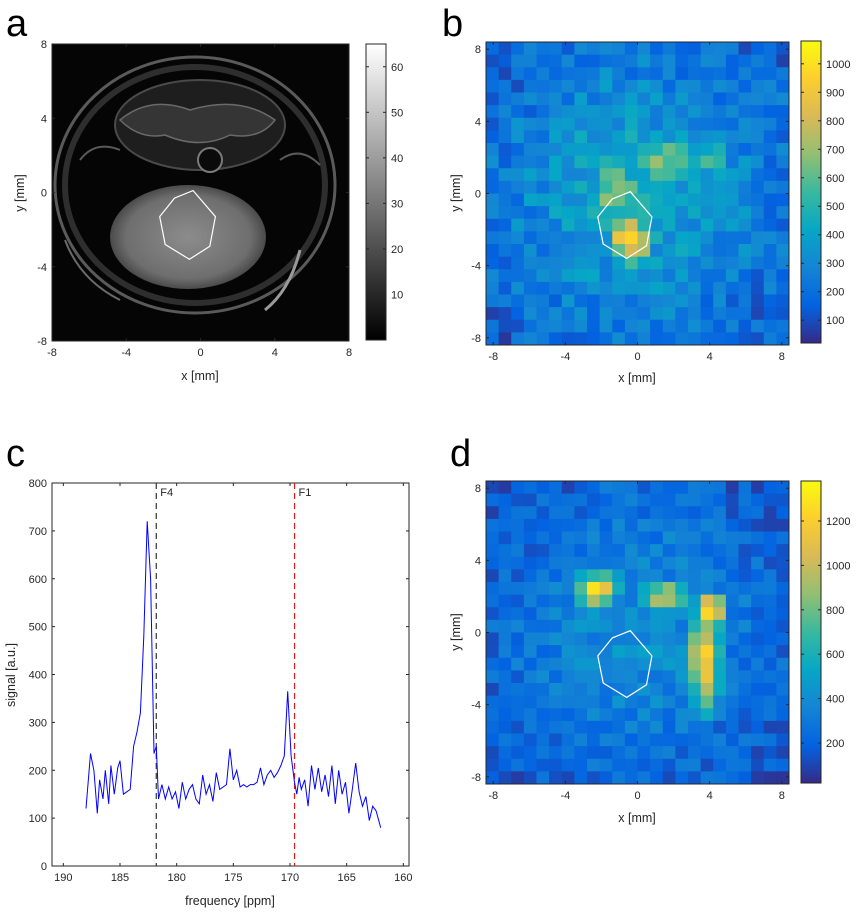  What do you see at coordinates (838, 522) in the screenshot?
I see `colorbar-tick-label: 1200` at bounding box center [838, 522].